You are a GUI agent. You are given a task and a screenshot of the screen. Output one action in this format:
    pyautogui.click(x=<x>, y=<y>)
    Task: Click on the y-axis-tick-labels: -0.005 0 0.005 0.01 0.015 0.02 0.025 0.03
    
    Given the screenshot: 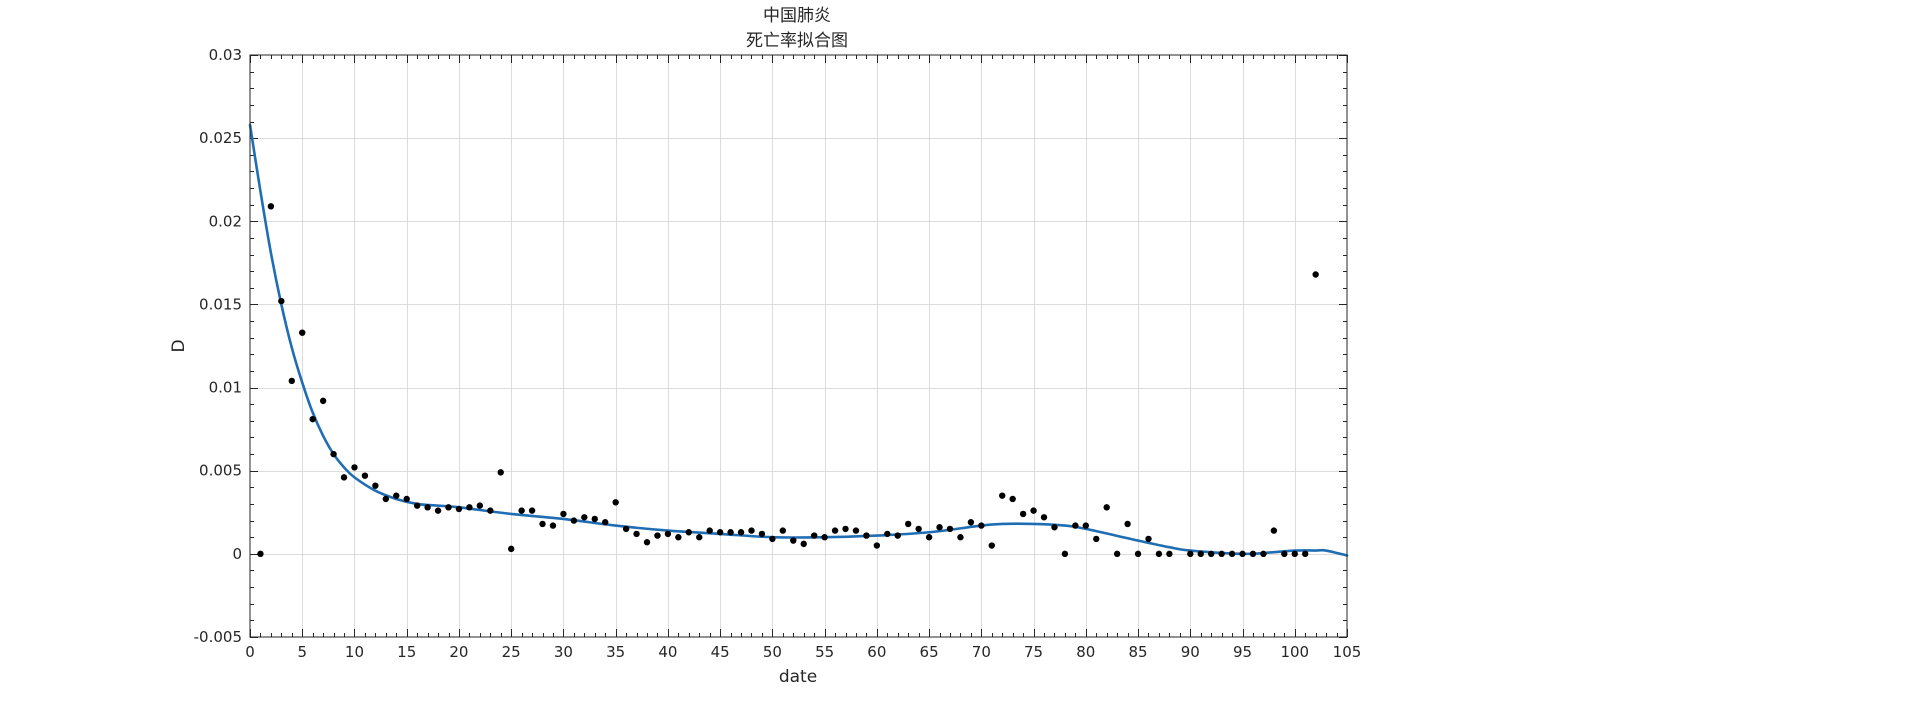 What is the action you would take?
    pyautogui.click(x=218, y=346)
    